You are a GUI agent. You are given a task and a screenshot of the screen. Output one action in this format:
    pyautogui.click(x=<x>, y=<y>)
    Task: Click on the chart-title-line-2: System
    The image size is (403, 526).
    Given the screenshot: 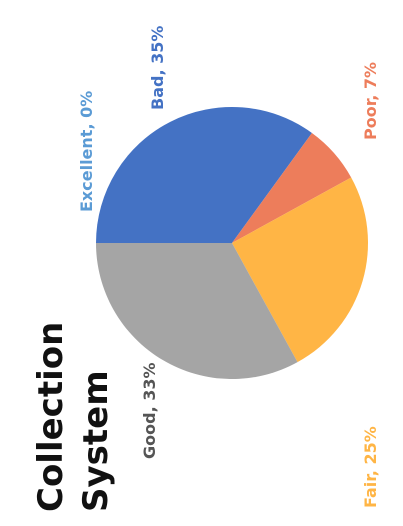 What is the action you would take?
    pyautogui.click(x=96, y=441)
    